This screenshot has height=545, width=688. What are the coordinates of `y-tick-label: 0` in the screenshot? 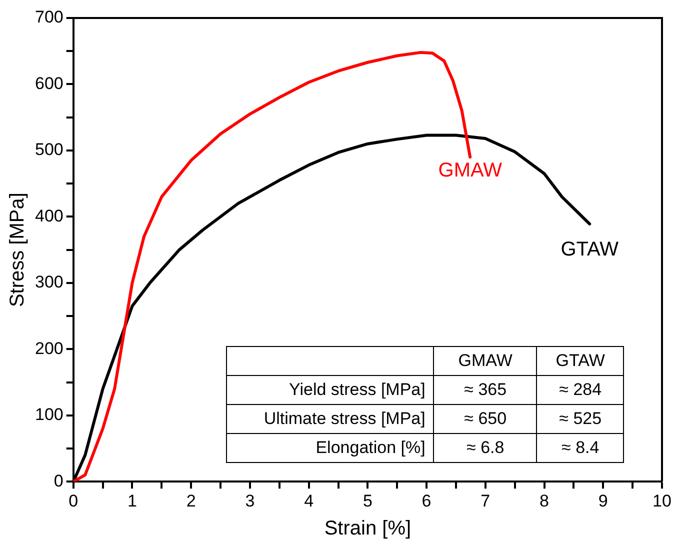 It's located at (59, 480).